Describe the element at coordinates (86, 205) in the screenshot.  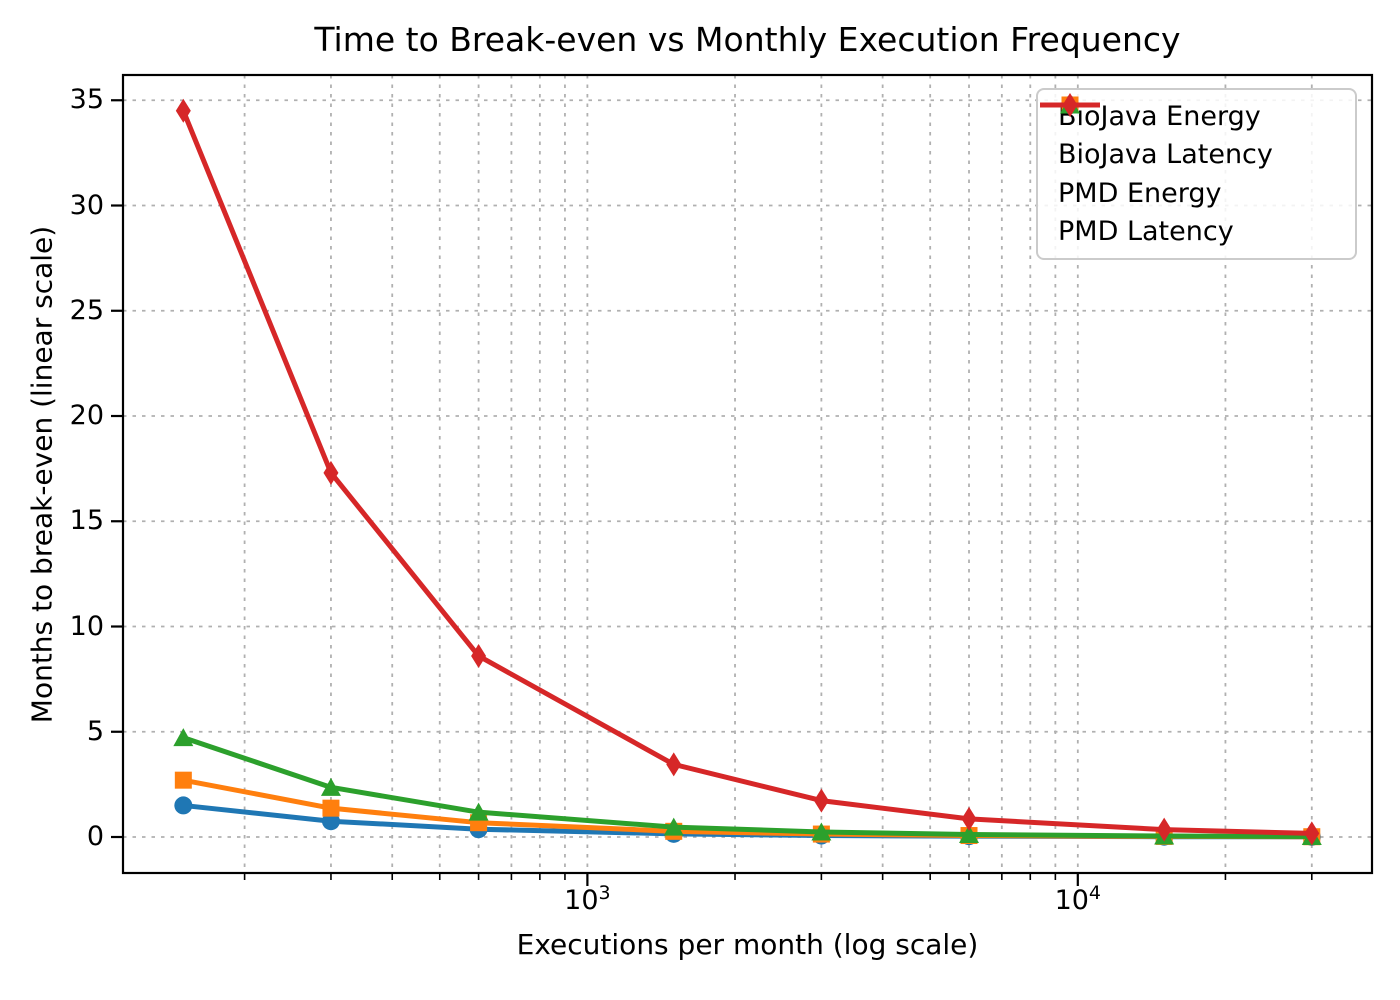
I see `y-tick-label: 30` at that location.